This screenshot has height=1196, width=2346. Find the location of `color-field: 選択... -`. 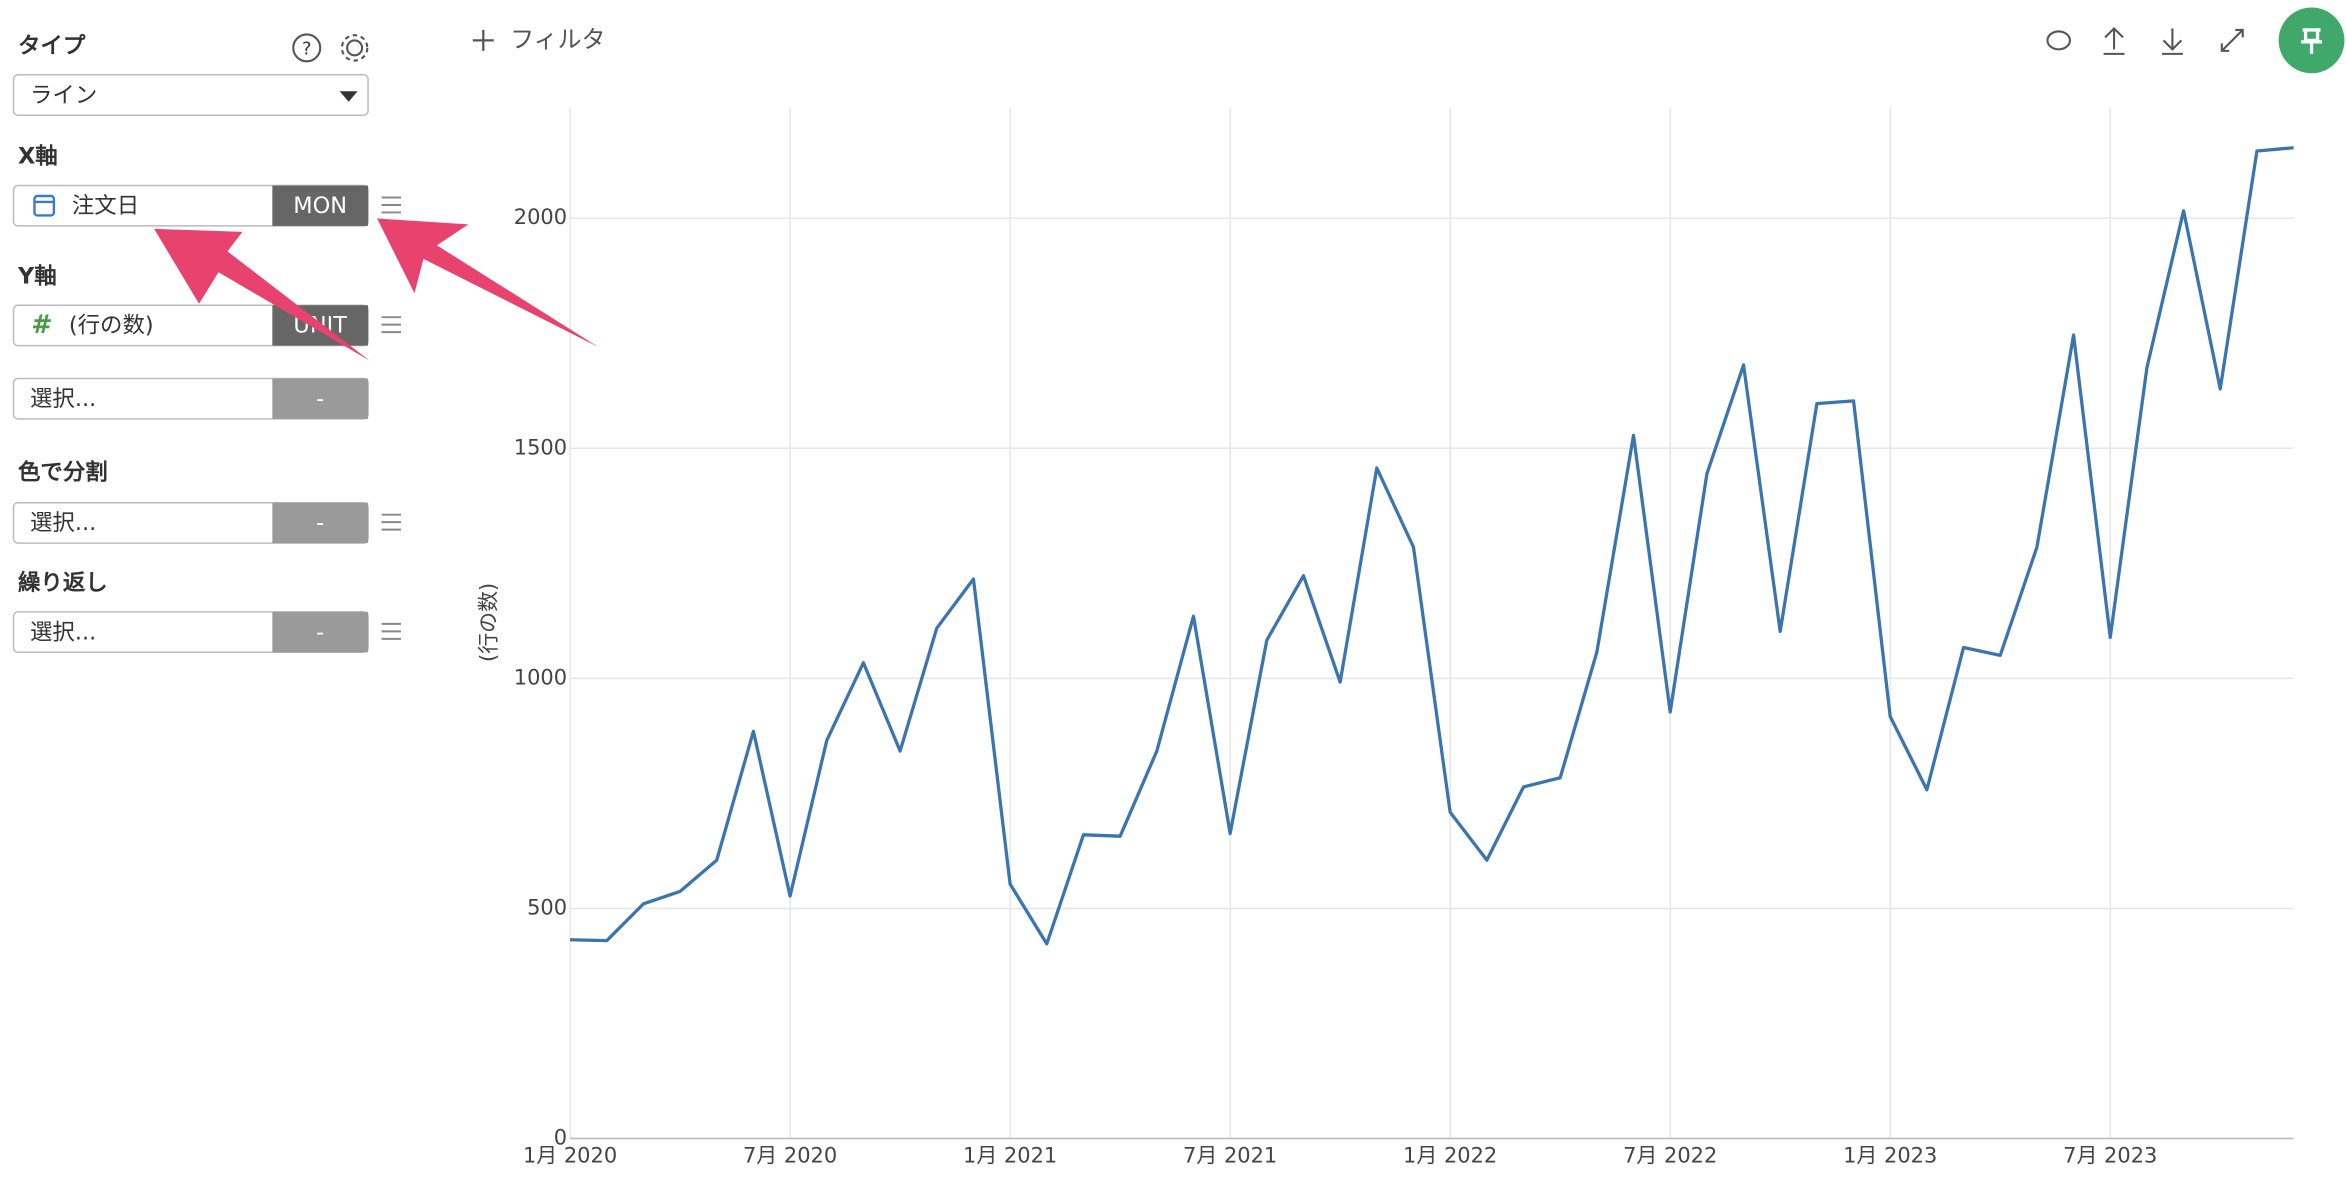

color-field: 選択... - is located at coordinates (190, 522).